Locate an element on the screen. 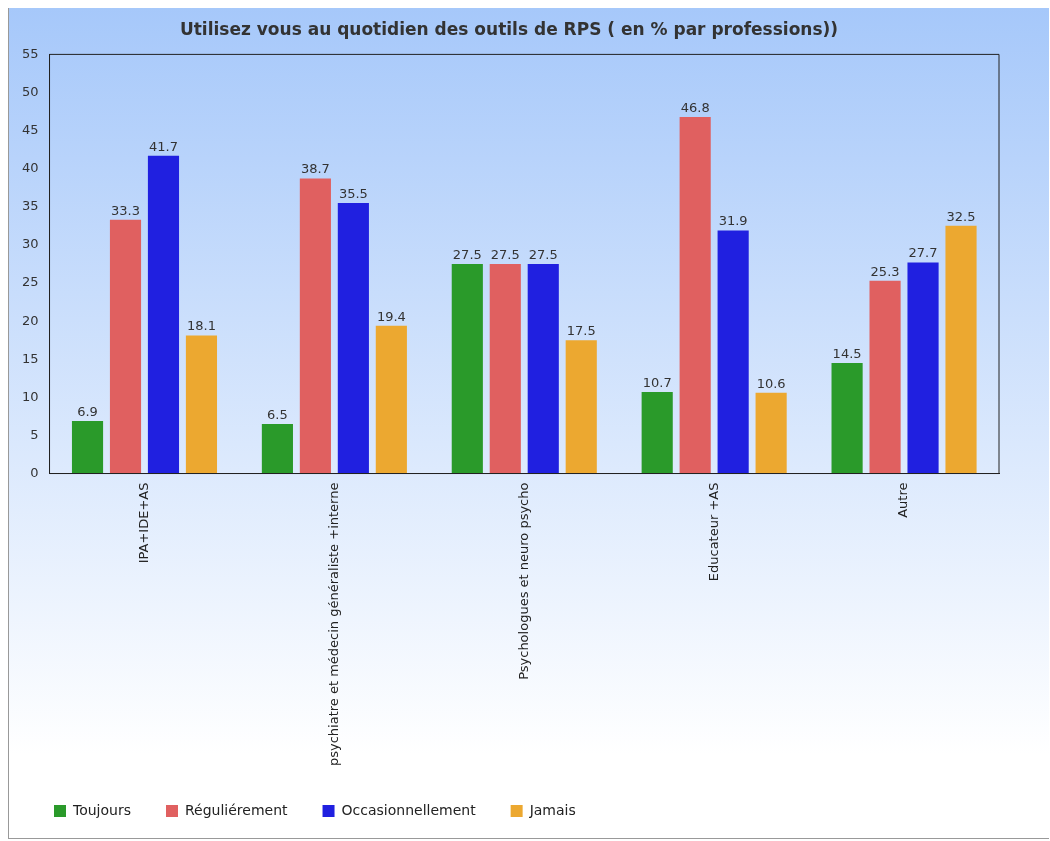 Image resolution: width=1050 pixels, height=841 pixels. y-tick-label: 25 is located at coordinates (30, 282).